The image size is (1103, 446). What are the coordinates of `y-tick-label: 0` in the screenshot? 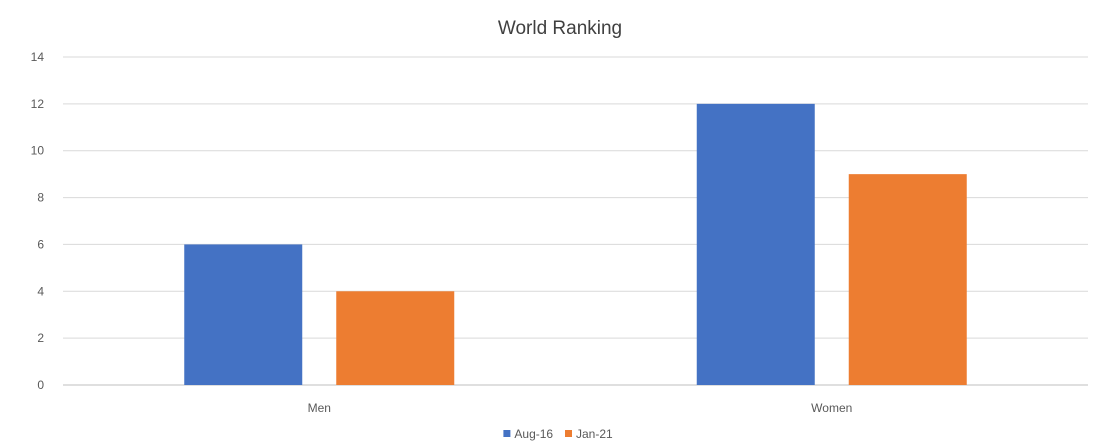 It's located at (40, 385).